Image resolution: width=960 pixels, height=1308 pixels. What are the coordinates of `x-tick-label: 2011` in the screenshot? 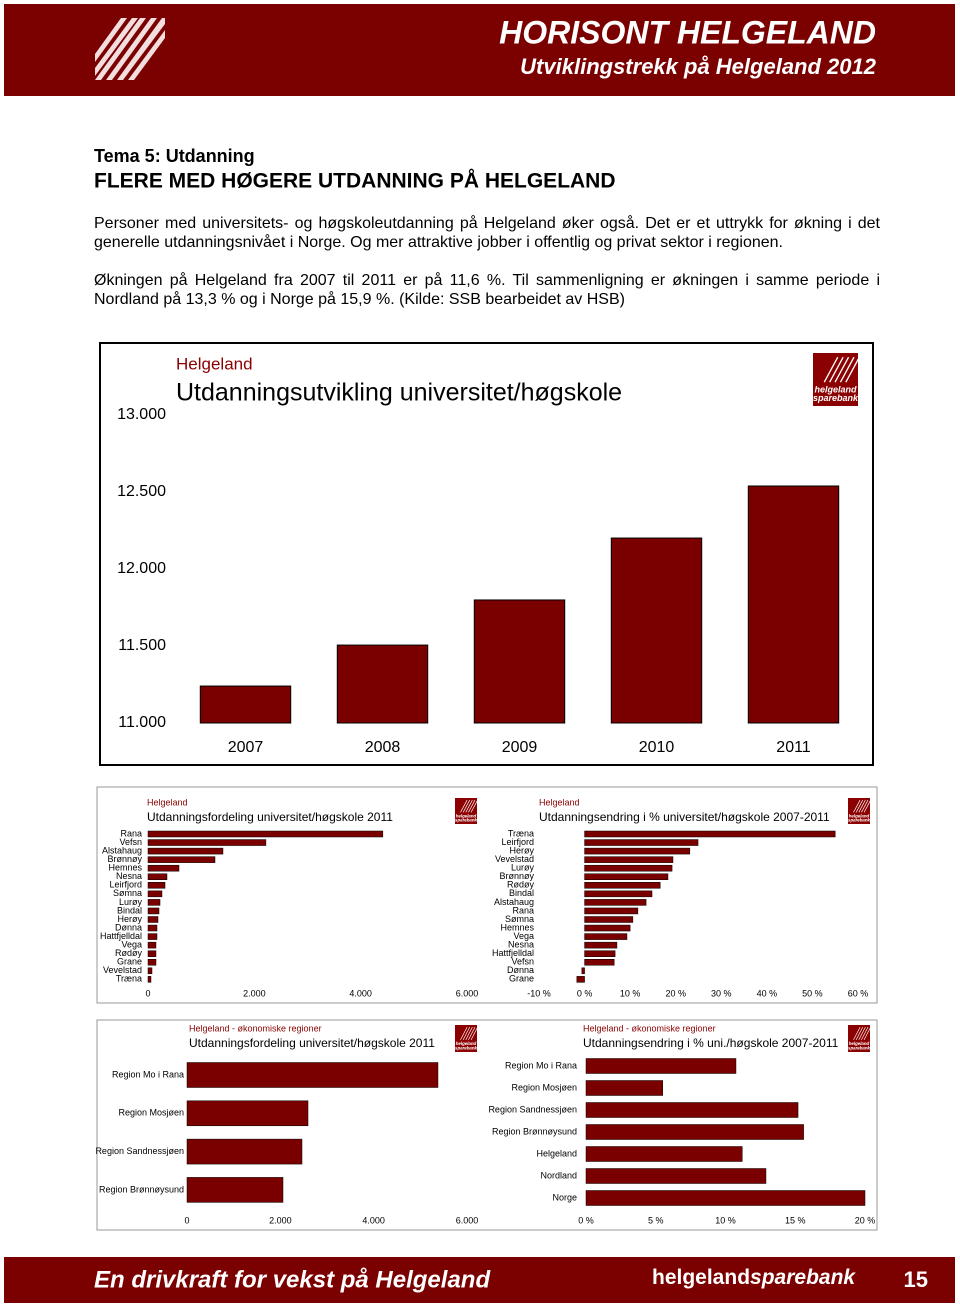 It's located at (793, 747).